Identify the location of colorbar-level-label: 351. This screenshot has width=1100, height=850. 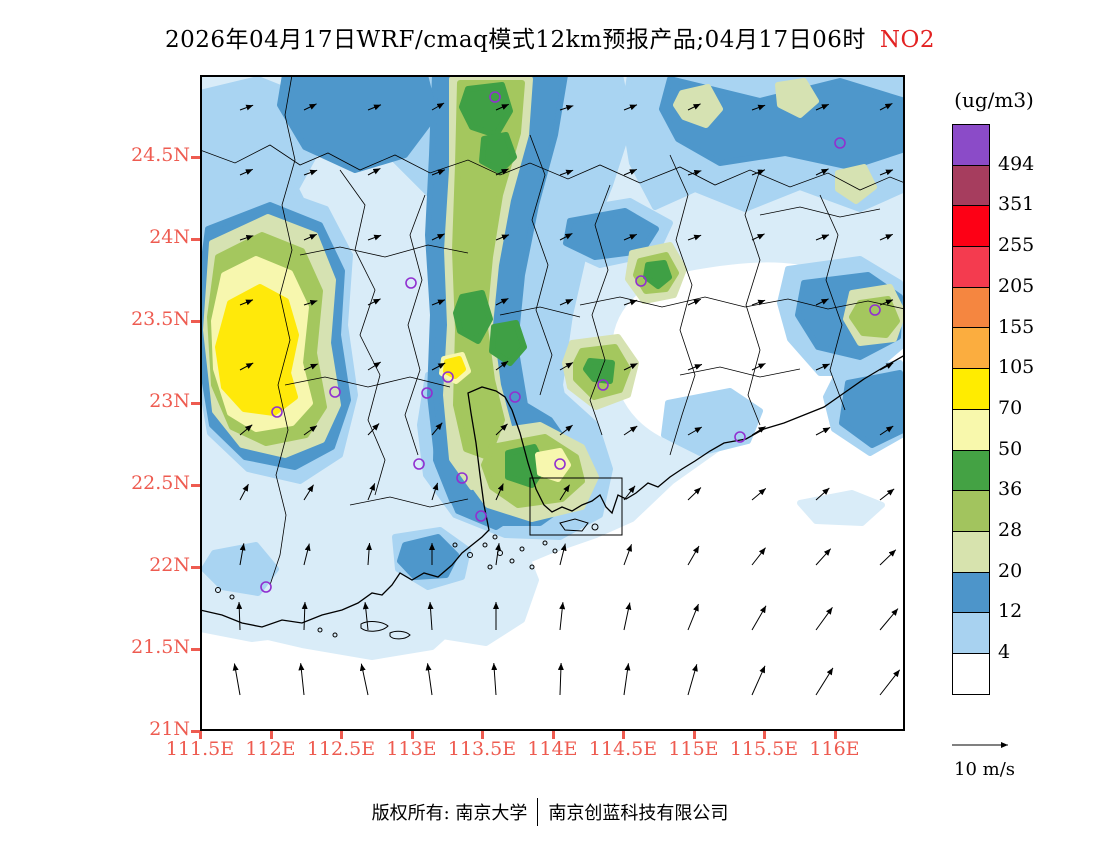
(1016, 204).